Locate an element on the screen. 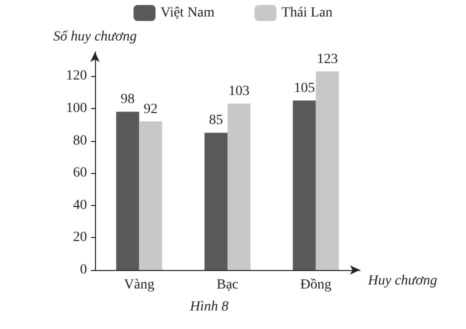 The height and width of the screenshot is (329, 466). legend-label: Việt Nam is located at coordinates (187, 13).